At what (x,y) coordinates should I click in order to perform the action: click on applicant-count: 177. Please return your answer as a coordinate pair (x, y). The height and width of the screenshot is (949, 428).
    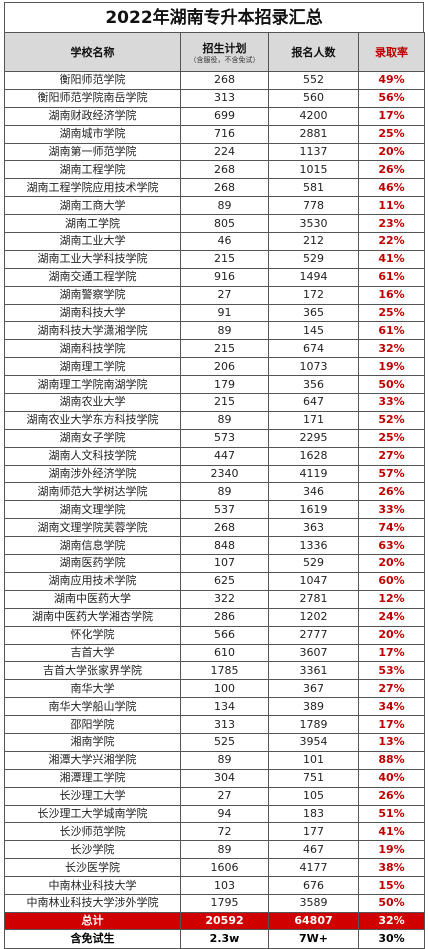
    Looking at the image, I should click on (313, 832).